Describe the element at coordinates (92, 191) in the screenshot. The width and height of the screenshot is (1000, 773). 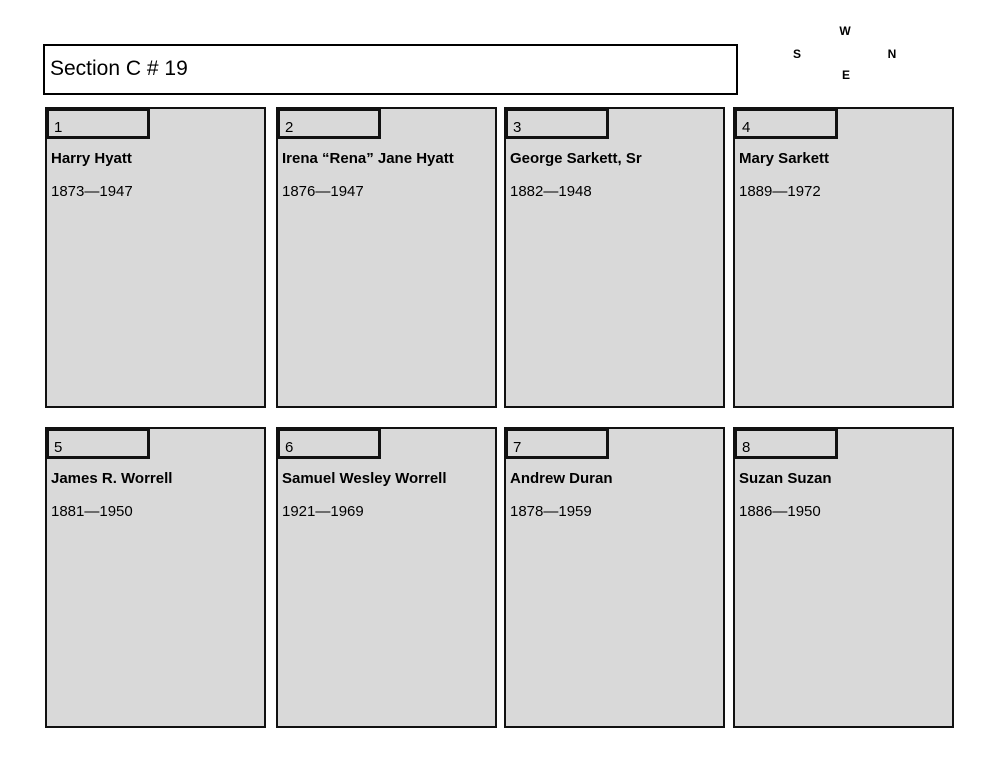
I see `plot-dates: 1873—1947` at that location.